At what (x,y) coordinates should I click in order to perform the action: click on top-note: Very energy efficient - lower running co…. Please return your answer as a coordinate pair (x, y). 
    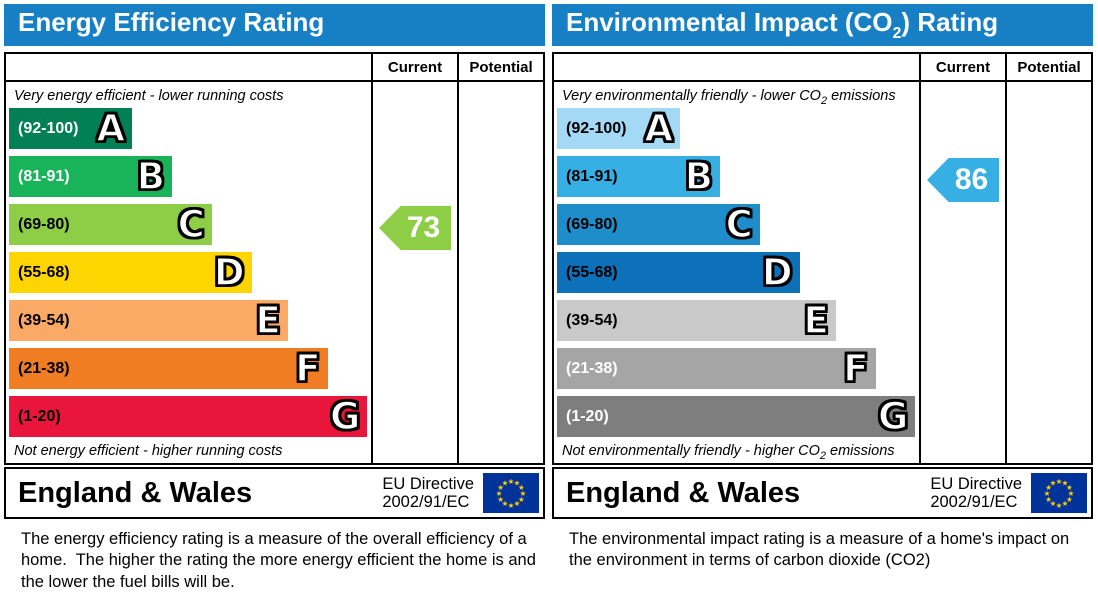
    Looking at the image, I should click on (149, 96).